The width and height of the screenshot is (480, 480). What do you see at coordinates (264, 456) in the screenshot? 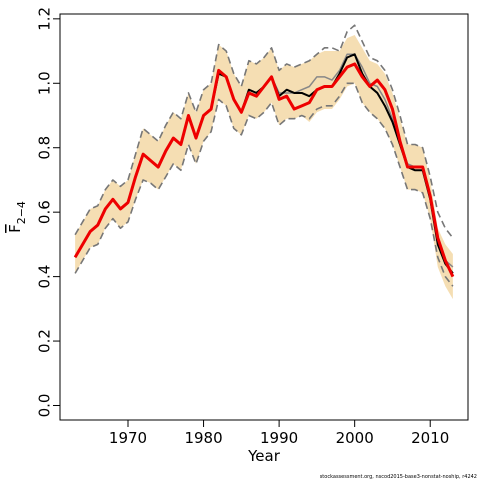
I see `x-axis-label: Year` at bounding box center [264, 456].